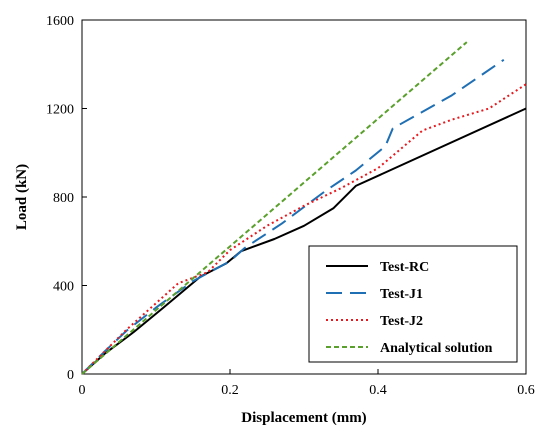 Image resolution: width=550 pixels, height=437 pixels. What do you see at coordinates (60, 110) in the screenshot?
I see `y-tick-label: 1200` at bounding box center [60, 110].